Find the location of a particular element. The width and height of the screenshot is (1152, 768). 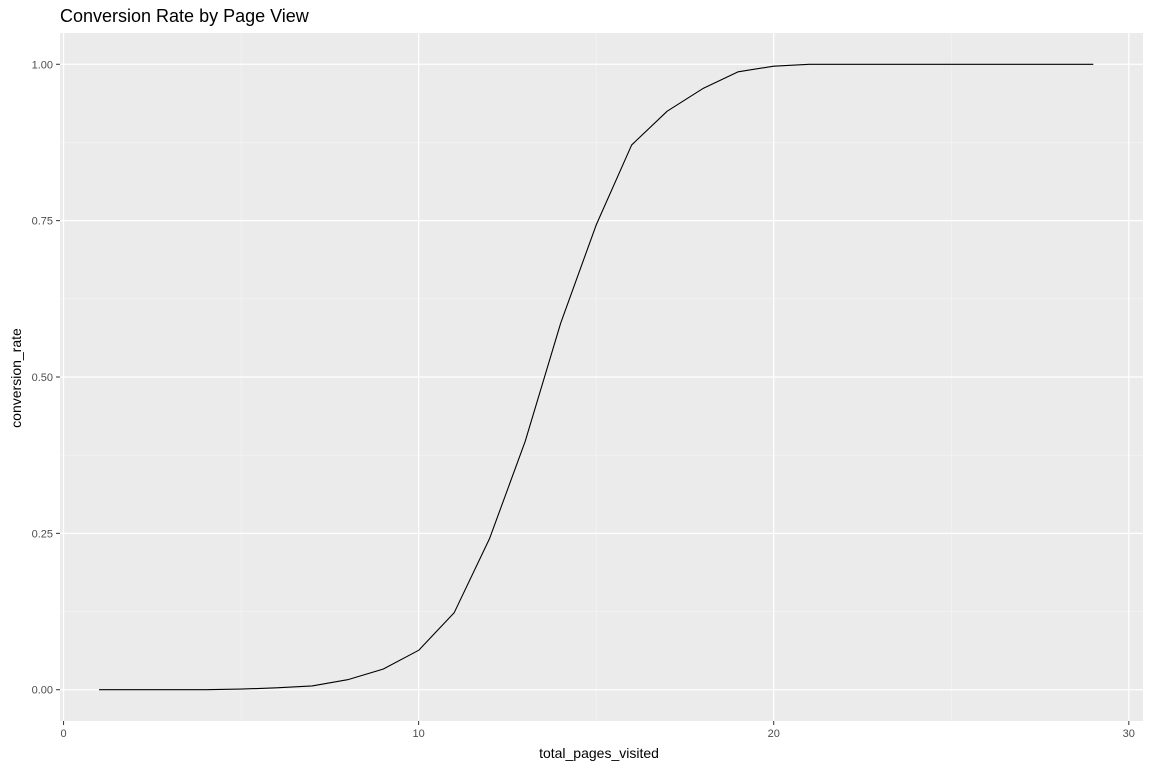

x-tick-label: 10 is located at coordinates (419, 734).